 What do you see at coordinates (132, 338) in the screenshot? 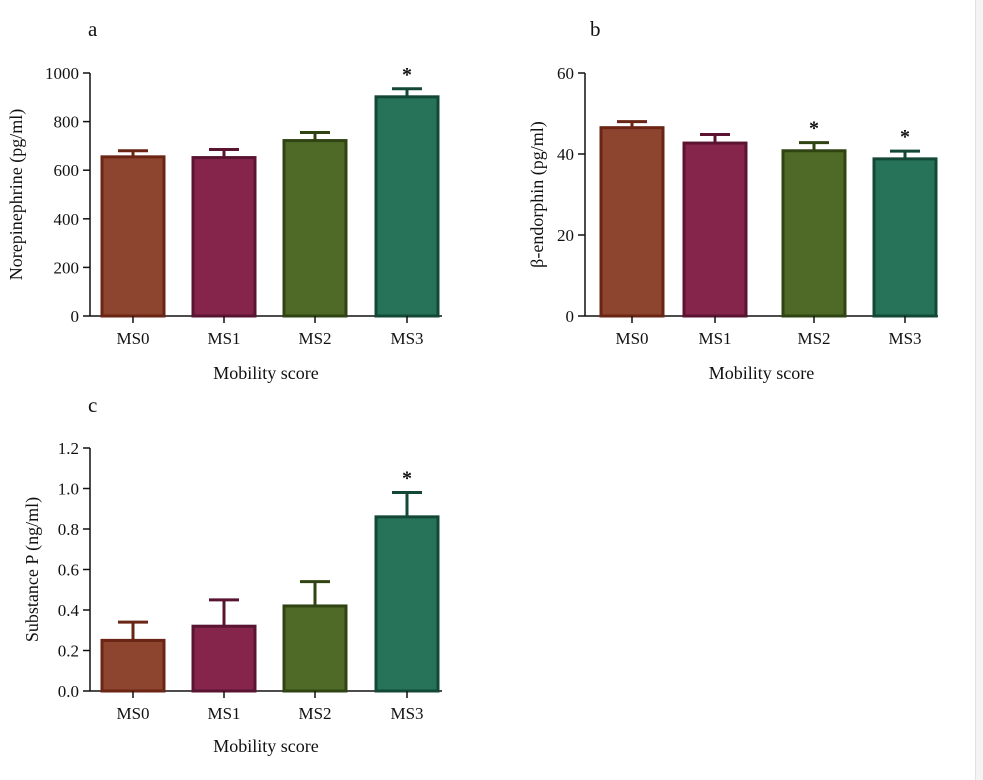
I see `panel-a-xtick-label: MS0` at bounding box center [132, 338].